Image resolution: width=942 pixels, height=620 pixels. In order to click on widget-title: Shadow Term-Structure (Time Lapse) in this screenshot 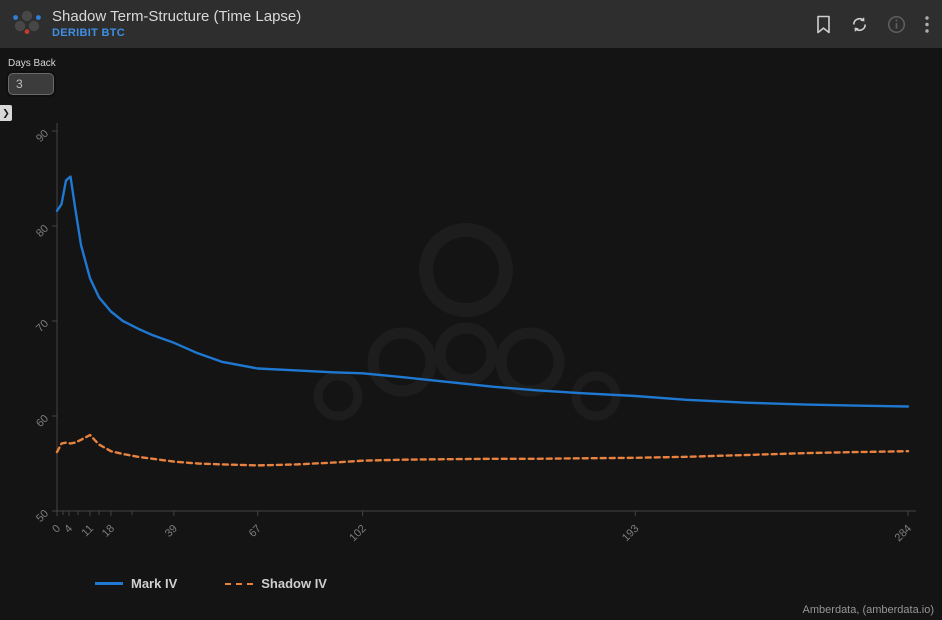, I will do `click(177, 17)`.